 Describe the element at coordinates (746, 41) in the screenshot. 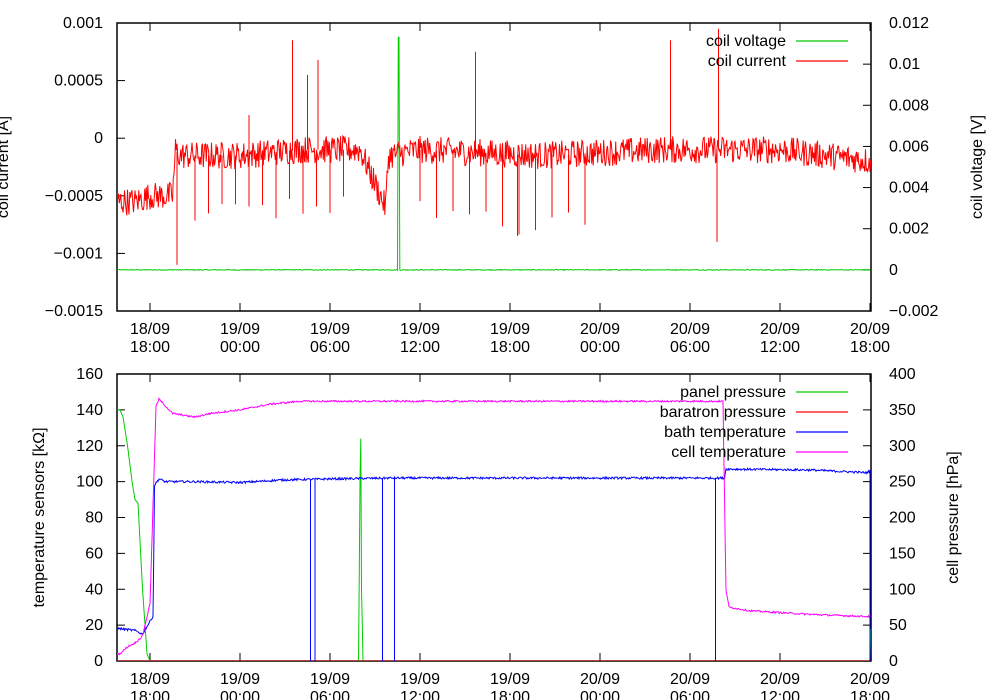

I see `legend-label: coil voltage` at that location.